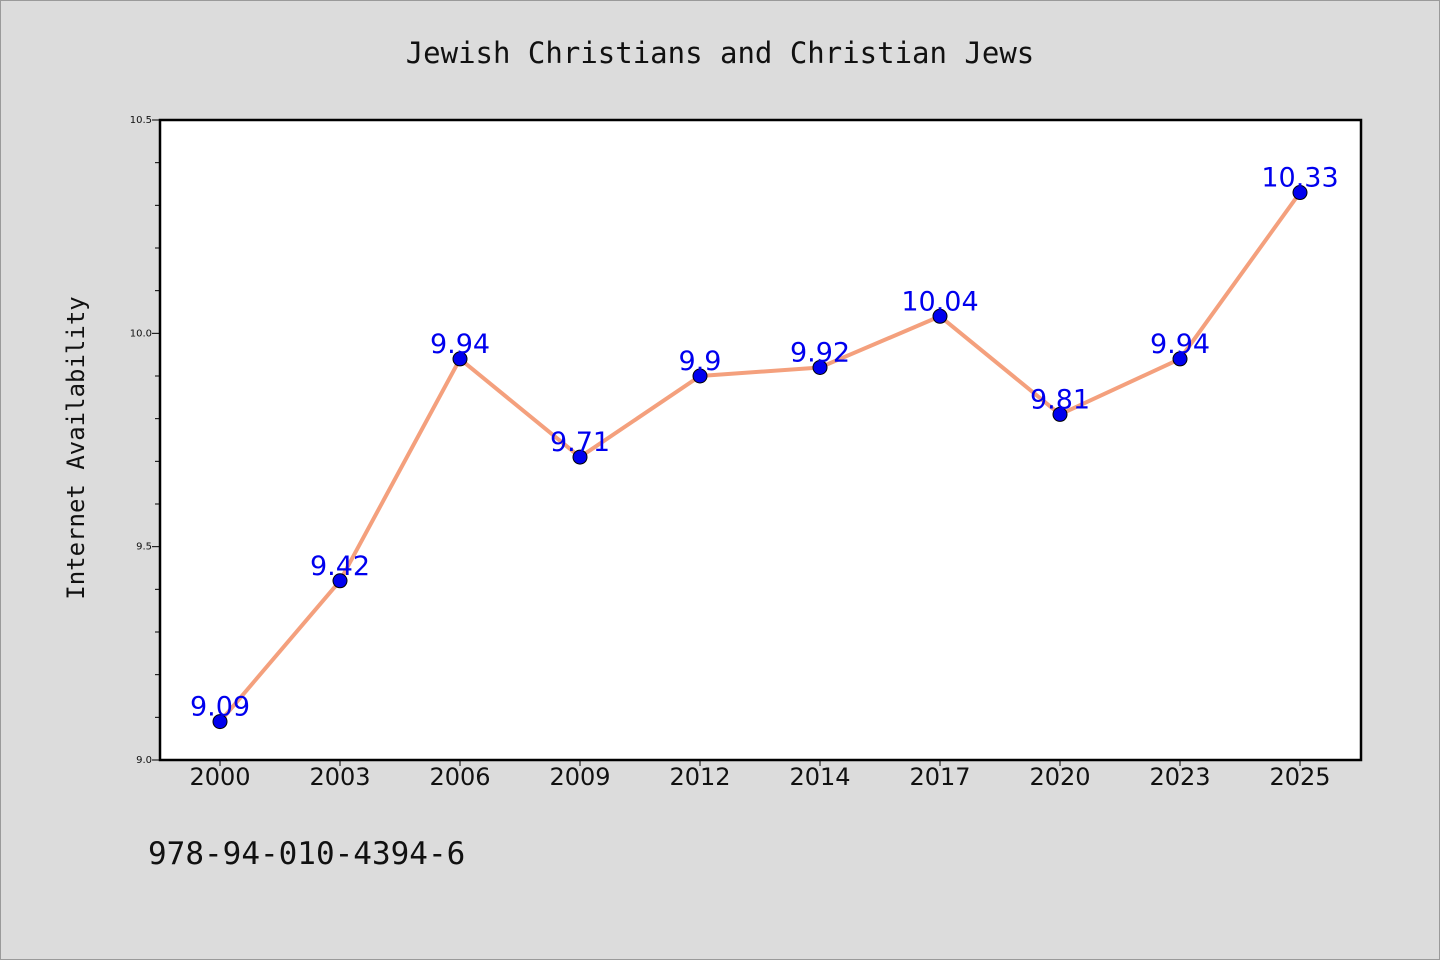  I want to click on y-tick-label: 9.5, so click(144, 547).